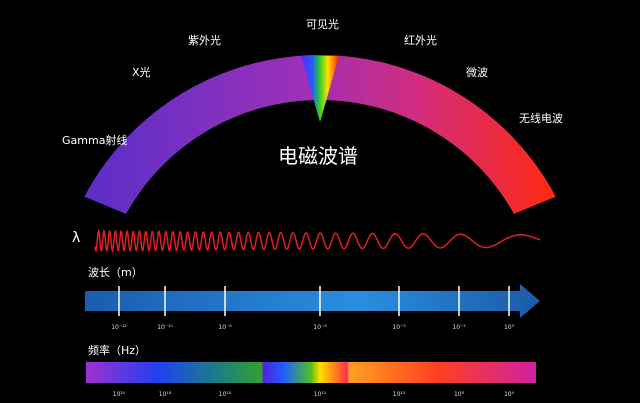  Describe the element at coordinates (225, 394) in the screenshot. I see `frequency-tick-label: 10¹⁶` at that location.